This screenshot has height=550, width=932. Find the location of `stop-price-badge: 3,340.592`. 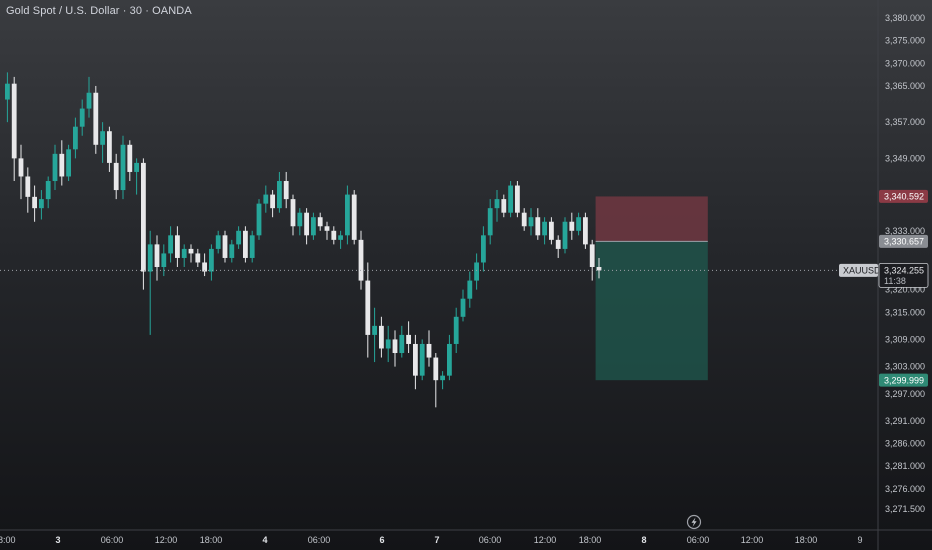

stop-price-badge: 3,340.592 is located at coordinates (903, 196).